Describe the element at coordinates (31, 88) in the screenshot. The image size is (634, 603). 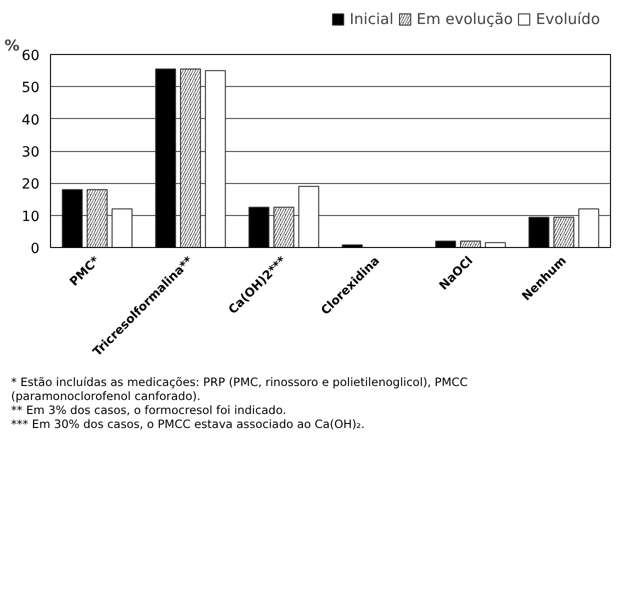
I see `y-tick-label: 50` at that location.